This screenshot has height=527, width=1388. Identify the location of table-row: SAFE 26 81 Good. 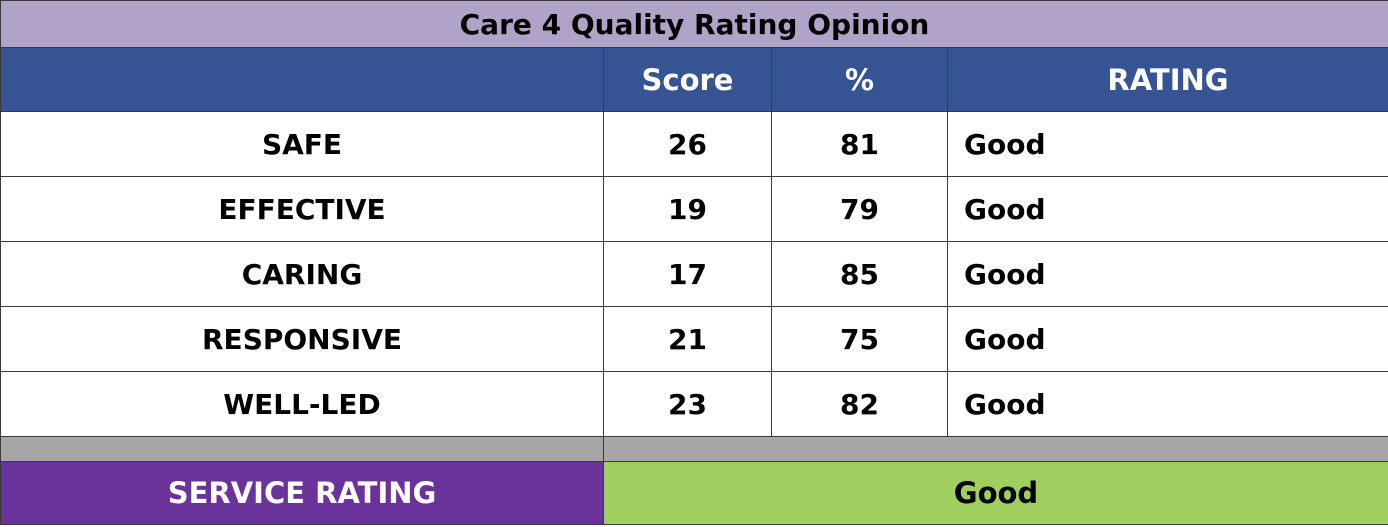
(694, 144).